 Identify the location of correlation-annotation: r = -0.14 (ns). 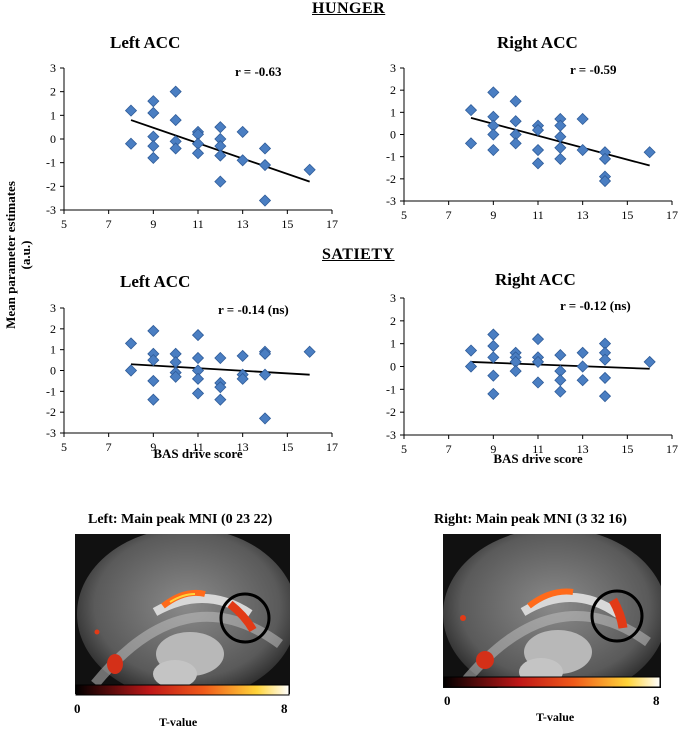
(253, 309).